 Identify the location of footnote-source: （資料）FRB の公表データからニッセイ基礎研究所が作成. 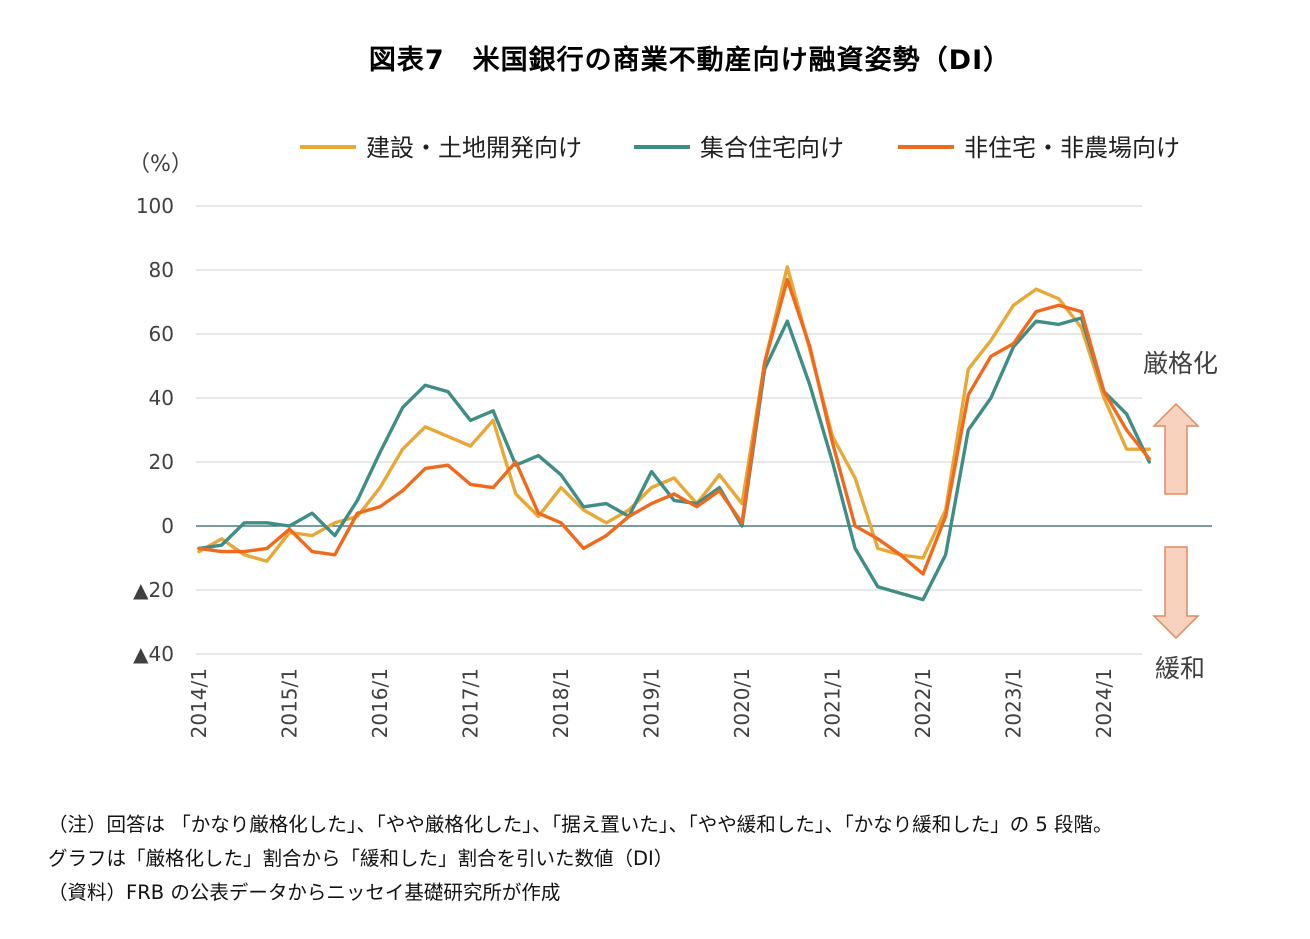
(304, 892).